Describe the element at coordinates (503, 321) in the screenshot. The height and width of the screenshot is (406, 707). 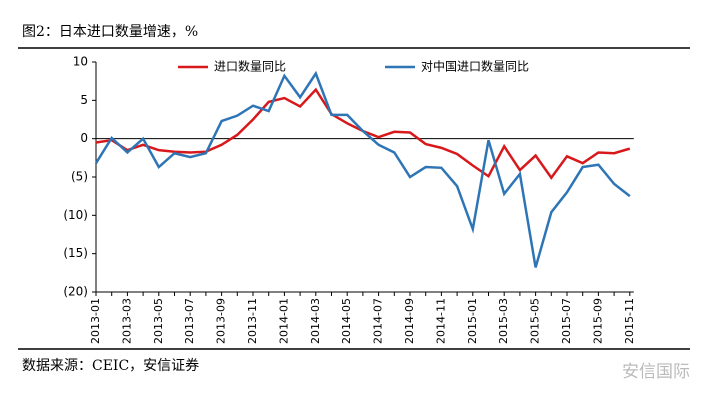
I see `x-tick-label: 2015-03` at that location.